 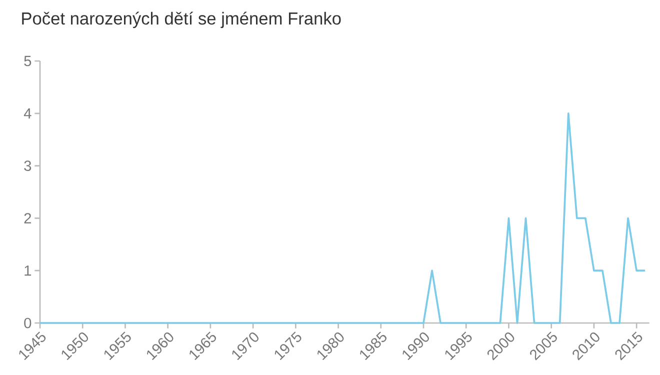 I want to click on y-tick-label: 5, so click(x=28, y=61).